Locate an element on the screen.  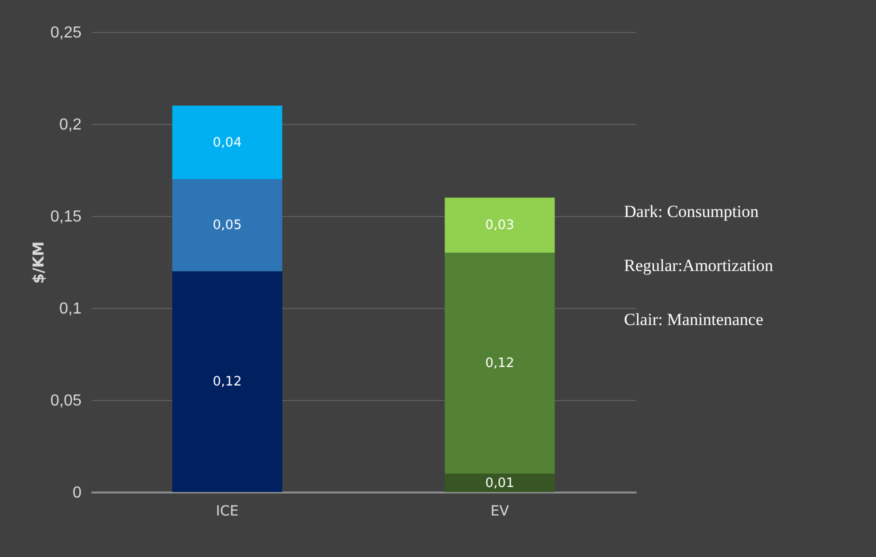
y-tick-label: 0 is located at coordinates (77, 493).